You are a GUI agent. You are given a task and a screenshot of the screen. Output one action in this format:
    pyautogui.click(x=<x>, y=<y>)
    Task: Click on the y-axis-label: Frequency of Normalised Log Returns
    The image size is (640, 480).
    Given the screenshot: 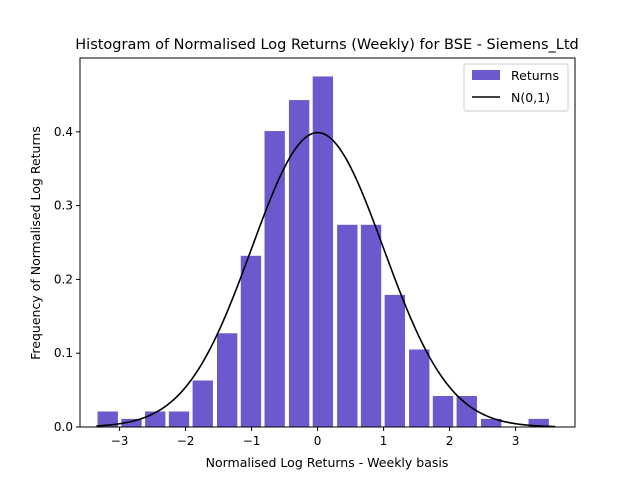 What is the action you would take?
    pyautogui.click(x=35, y=243)
    